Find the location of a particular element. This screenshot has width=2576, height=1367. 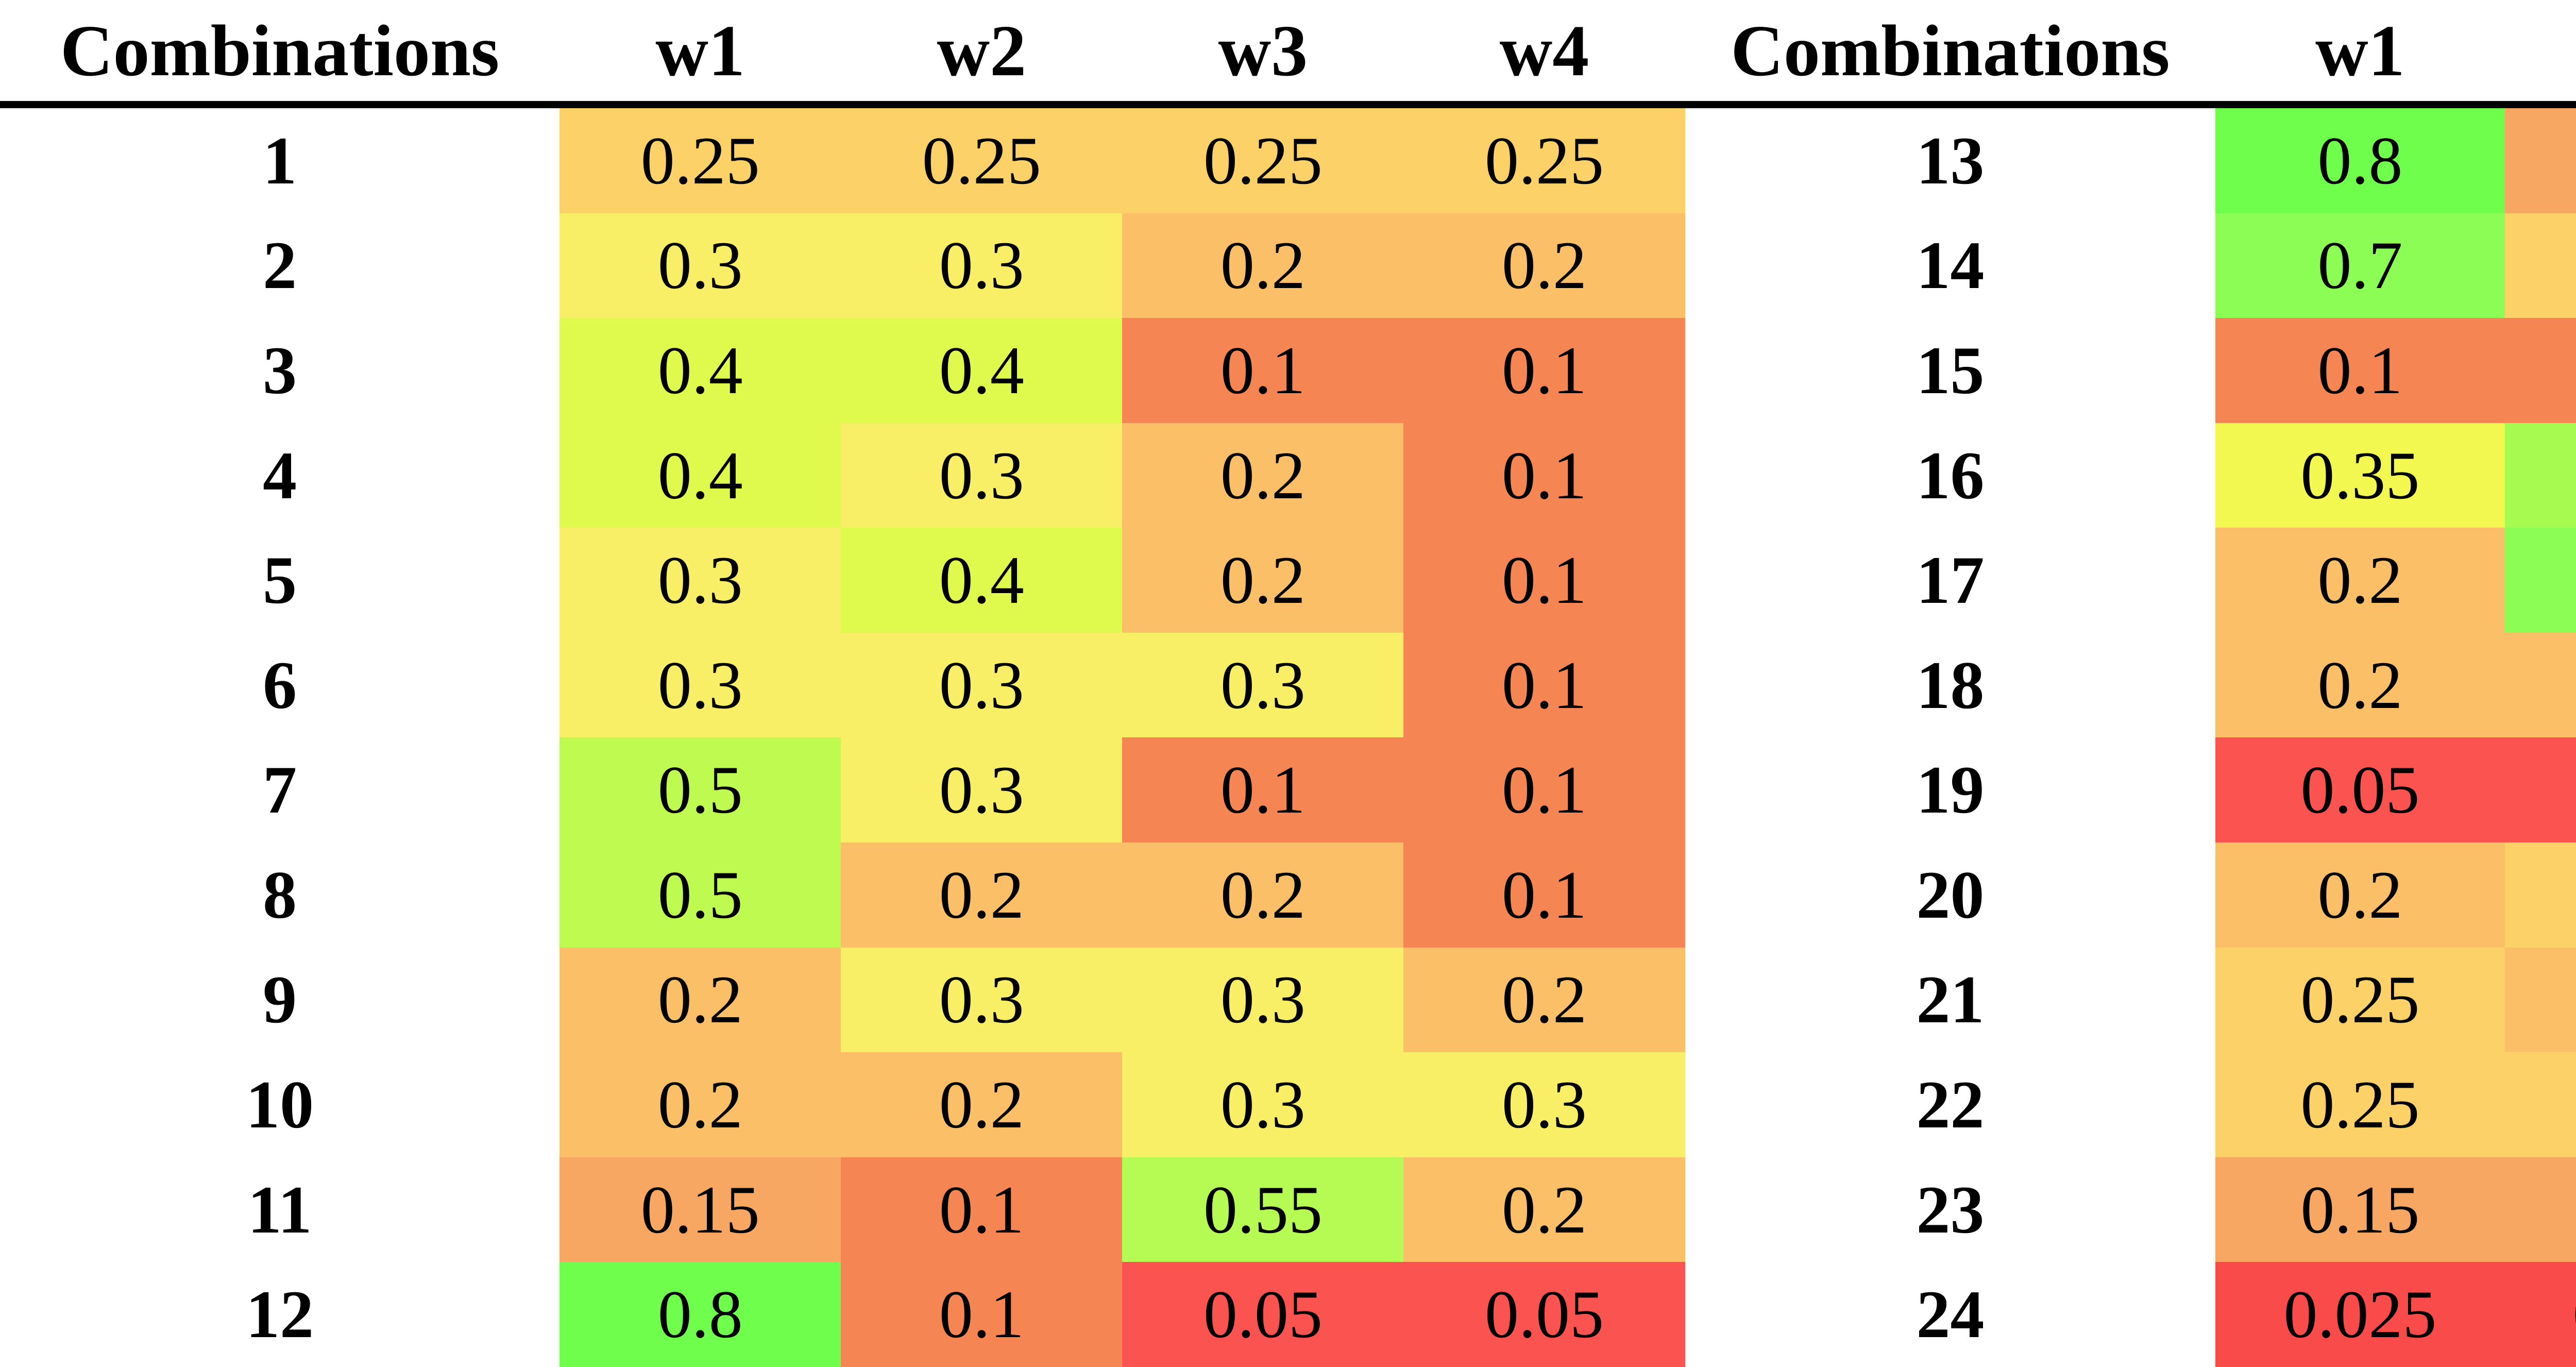

table-row: 9 0.2 0.3 0.3 0.2 is located at coordinates (842, 1000).